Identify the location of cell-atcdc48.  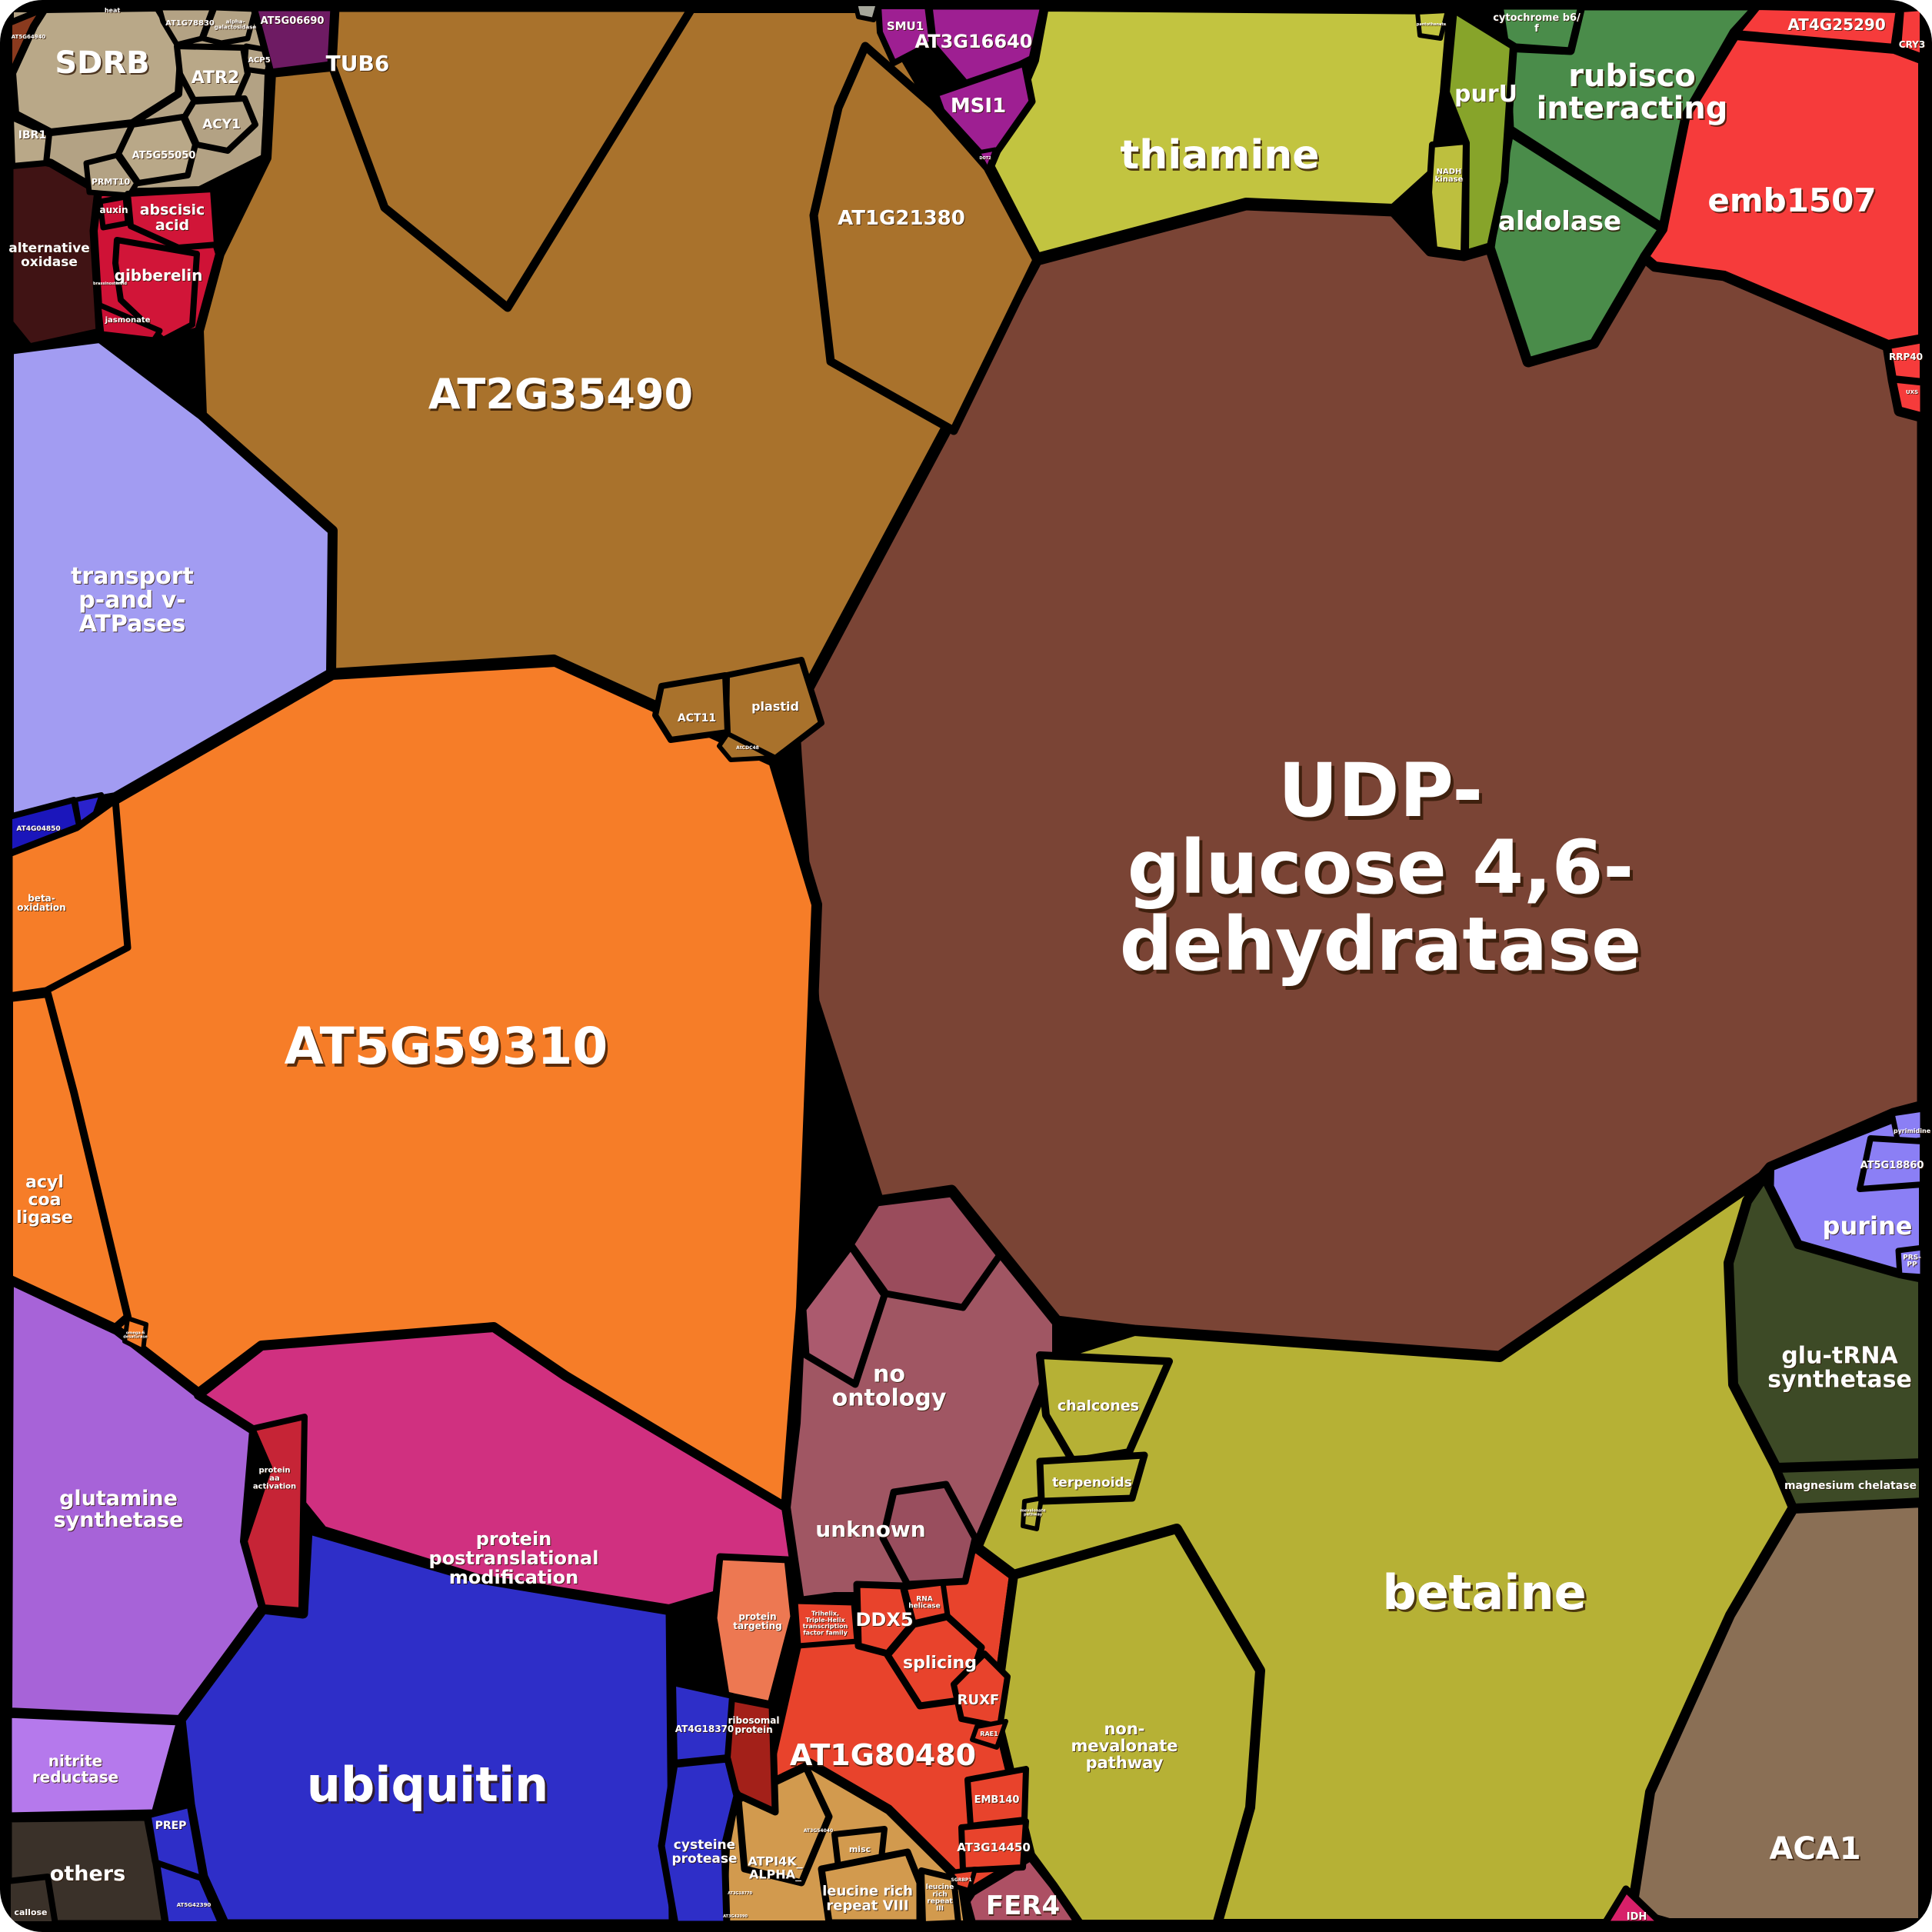
(746, 746).